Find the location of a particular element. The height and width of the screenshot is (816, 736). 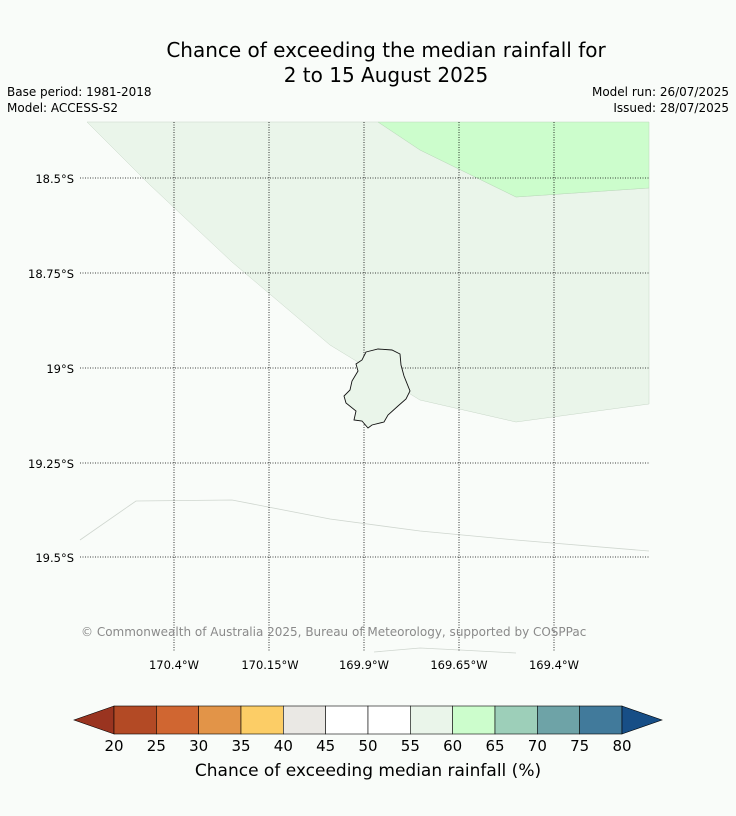

island-outline is located at coordinates (377, 388).